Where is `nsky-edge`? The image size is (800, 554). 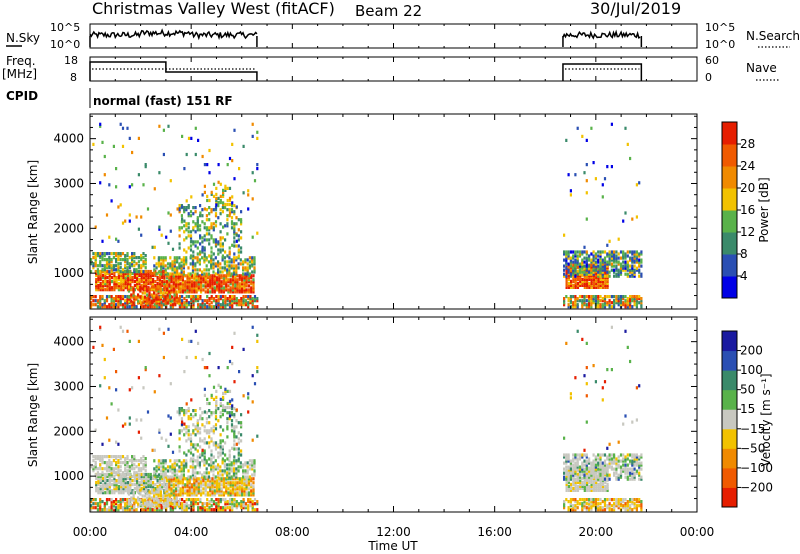 nsky-edge is located at coordinates (173, 41).